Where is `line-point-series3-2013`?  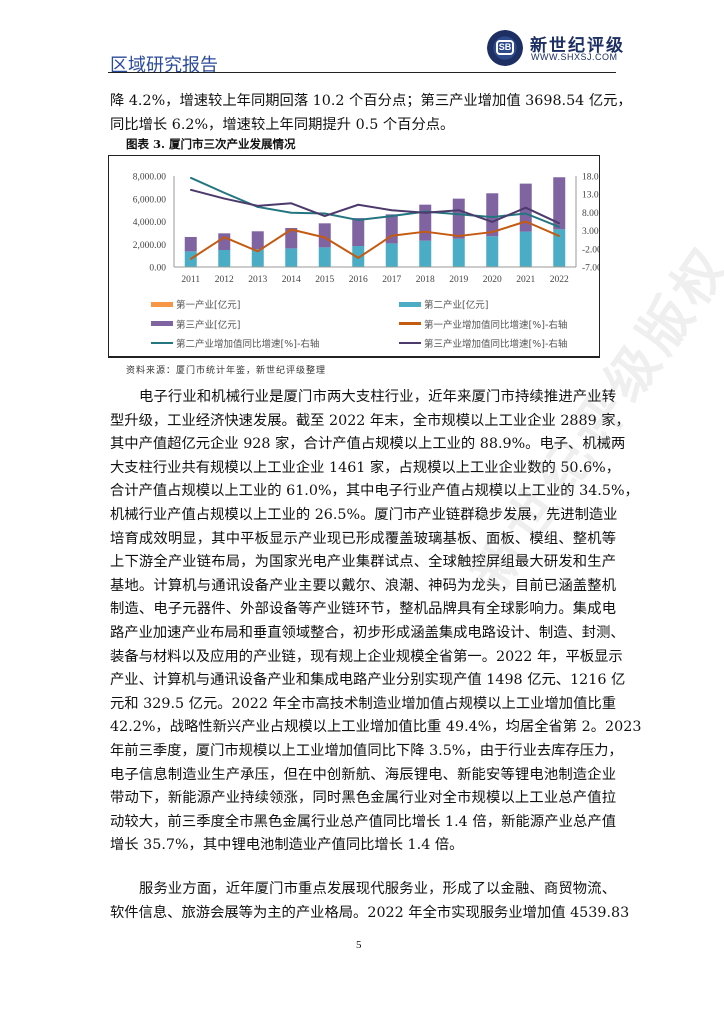
line-point-series3-2013 is located at coordinates (257, 206).